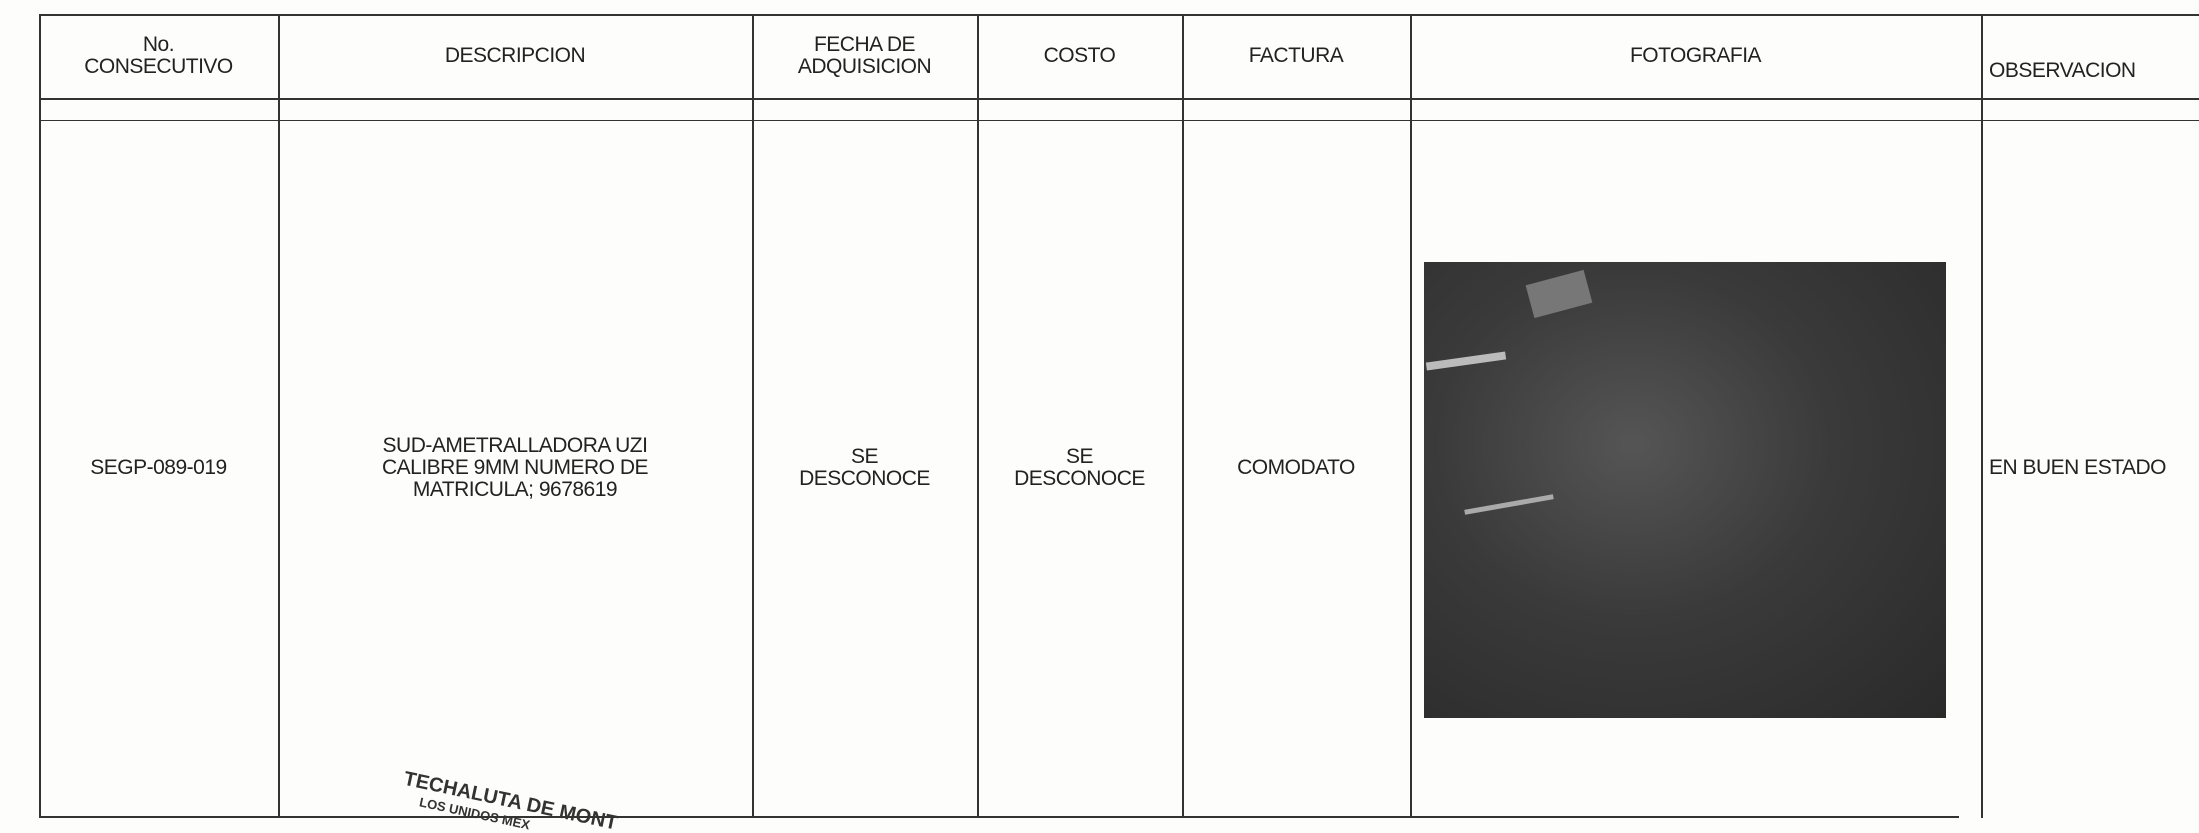 Image resolution: width=2199 pixels, height=833 pixels. I want to click on column-header: COSTO, so click(1079, 55).